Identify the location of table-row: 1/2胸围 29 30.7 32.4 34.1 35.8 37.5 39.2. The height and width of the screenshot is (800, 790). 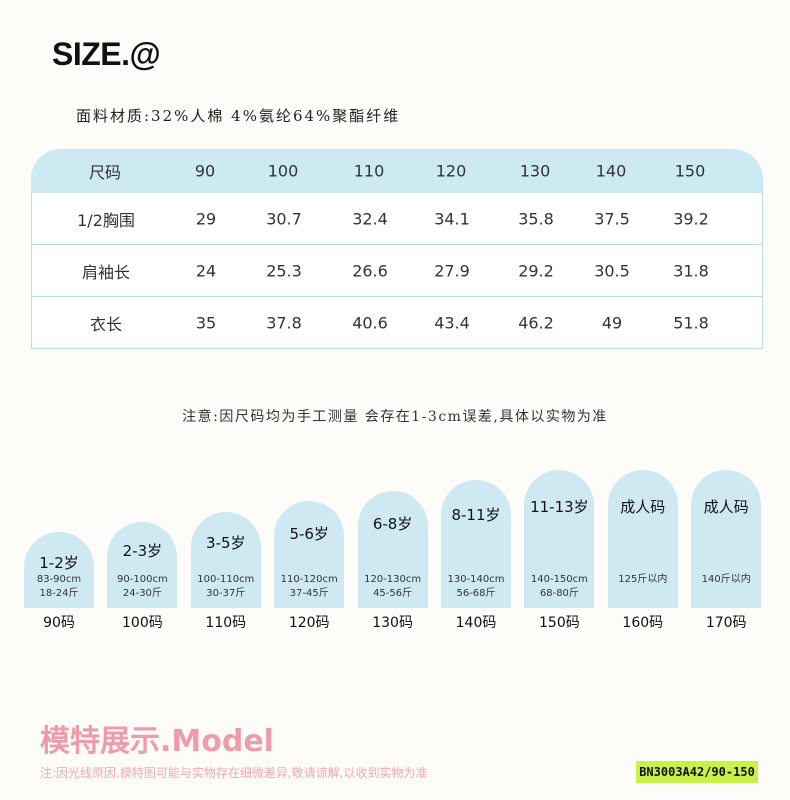
(397, 219).